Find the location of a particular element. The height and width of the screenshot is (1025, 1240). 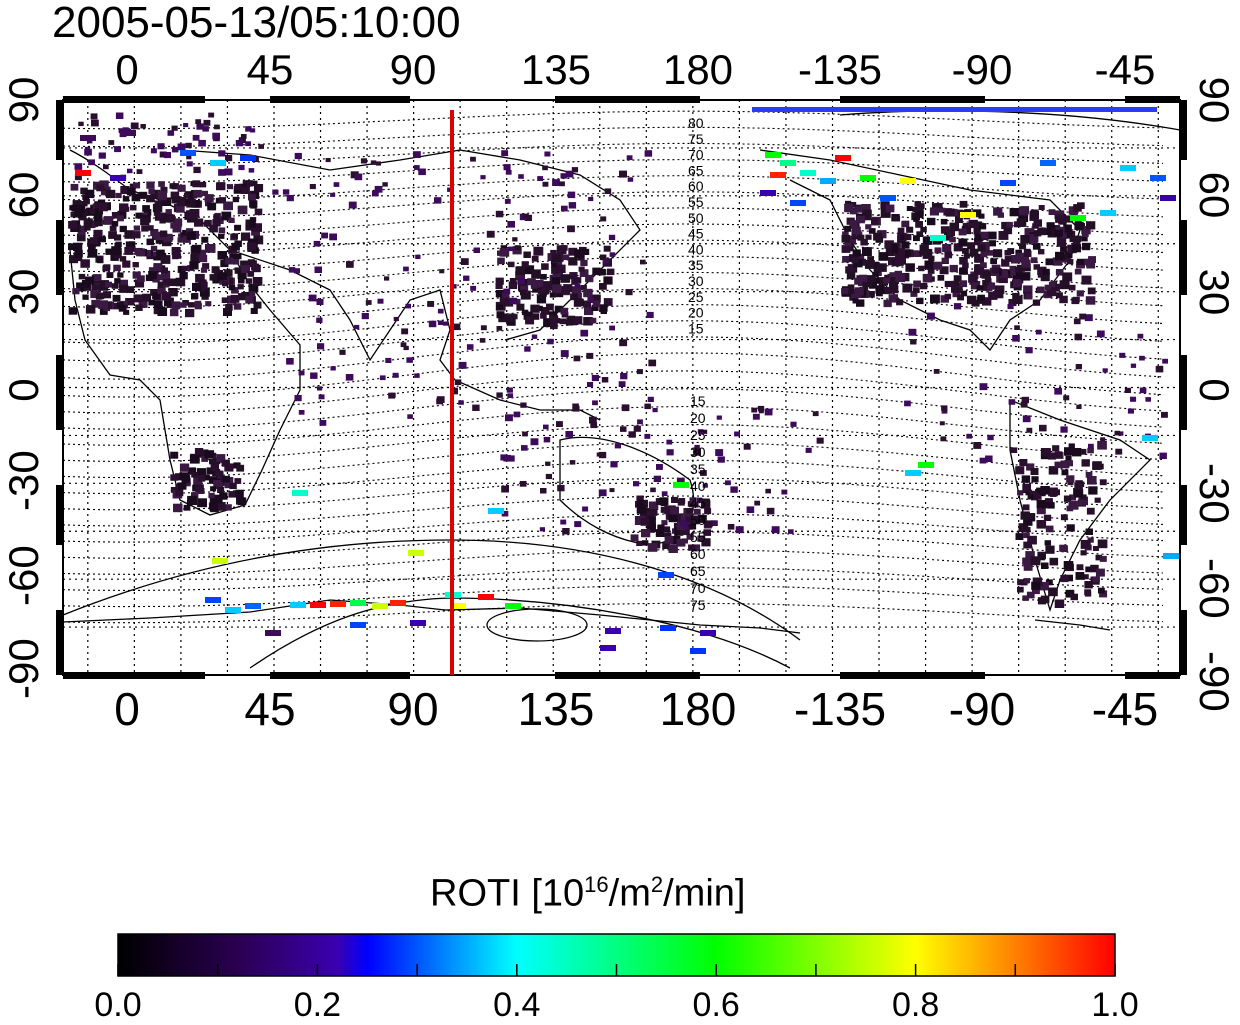

contour-label: 50 is located at coordinates (698, 520).